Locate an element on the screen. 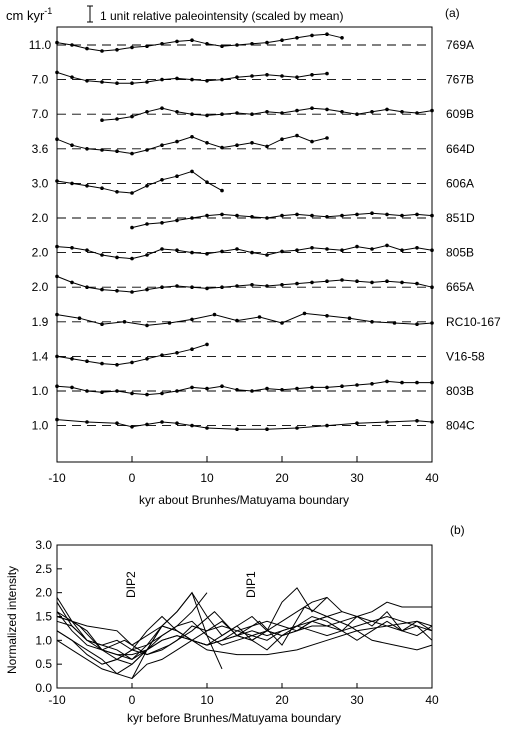 This screenshot has width=516, height=738. normalized-line-851D is located at coordinates (282, 649).